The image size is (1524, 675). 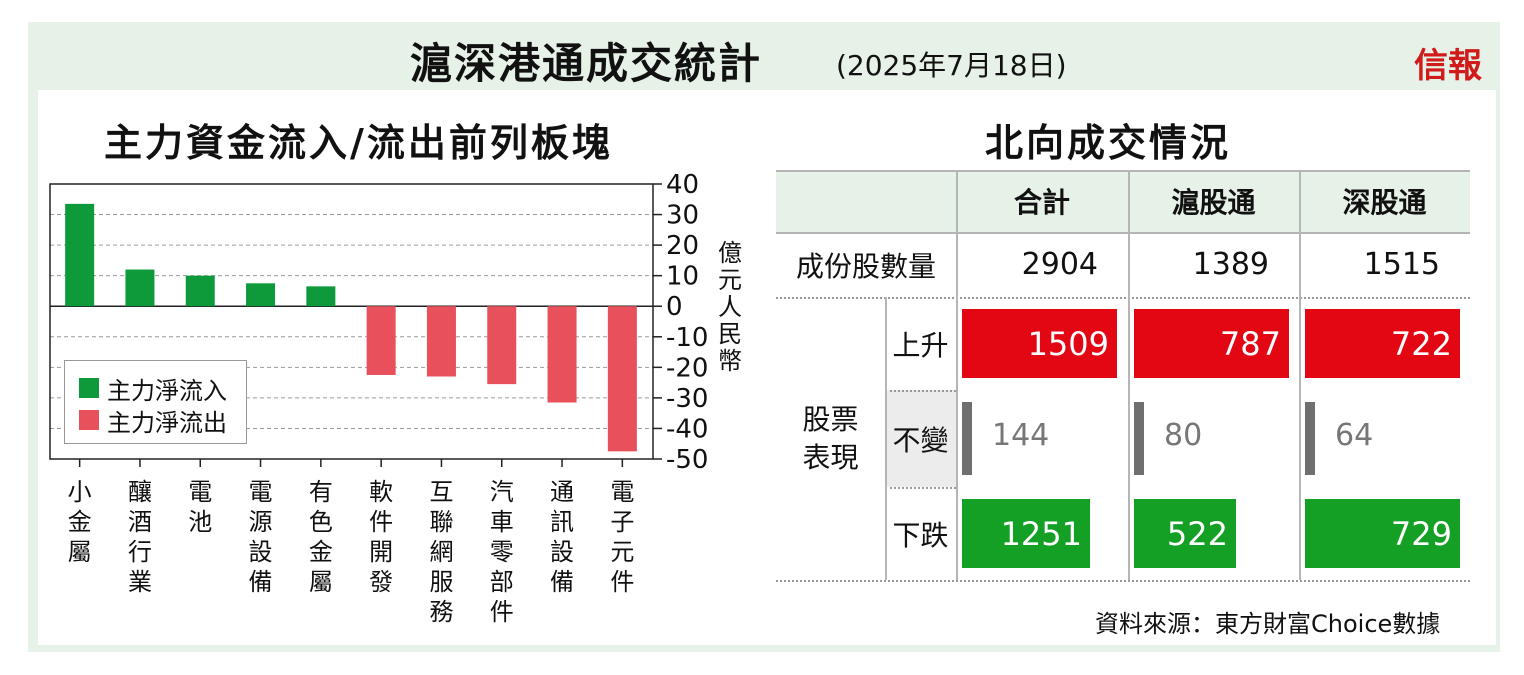 I want to click on page-title: 滬深港通成交統計, so click(x=586, y=63).